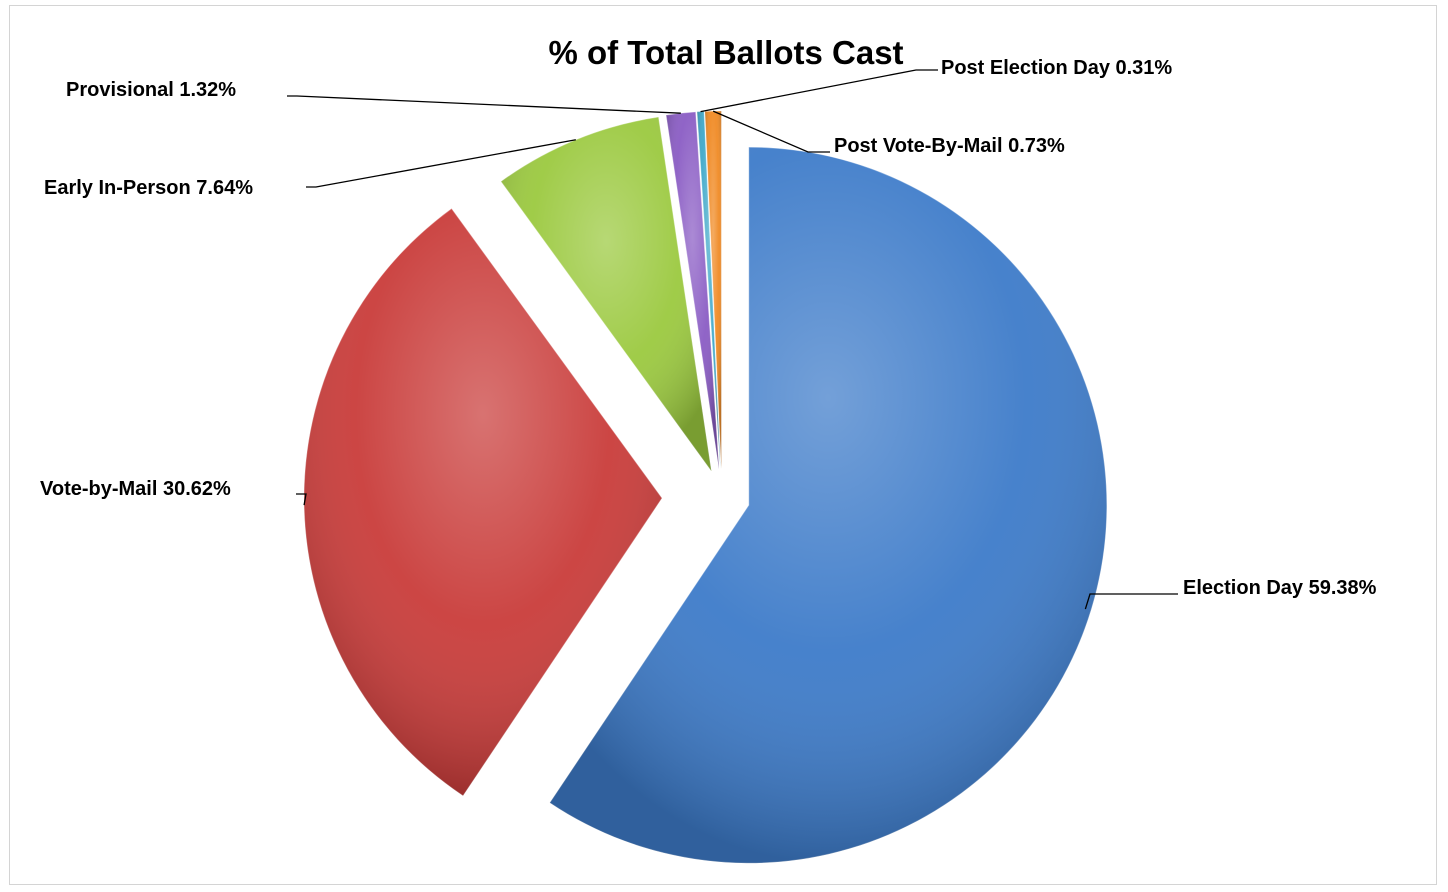 The width and height of the screenshot is (1448, 892). I want to click on slice-shading-post-vote-by-mail, so click(713, 290).